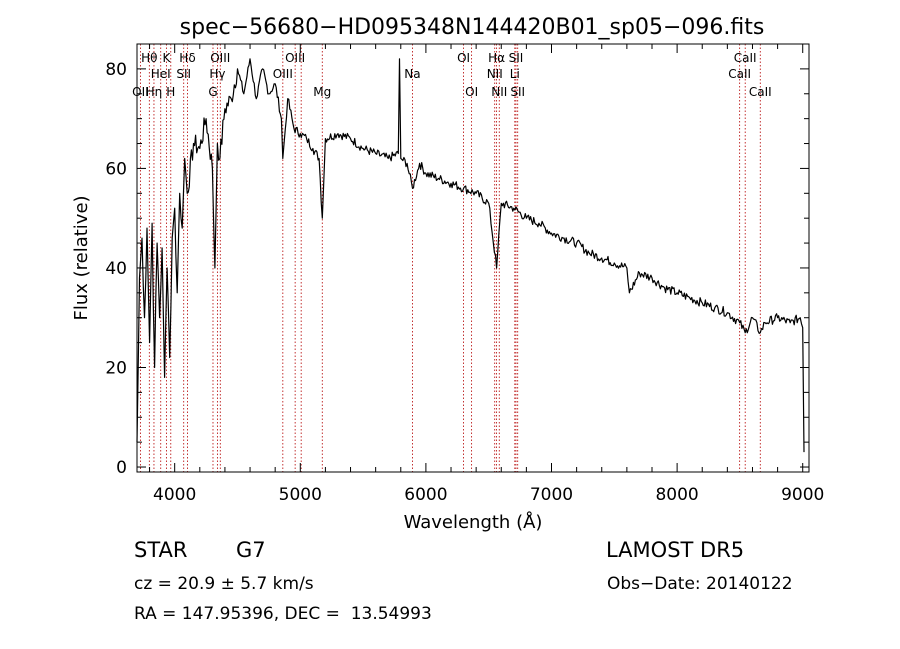 The height and width of the screenshot is (649, 900). What do you see at coordinates (212, 92) in the screenshot?
I see `line-label: G` at bounding box center [212, 92].